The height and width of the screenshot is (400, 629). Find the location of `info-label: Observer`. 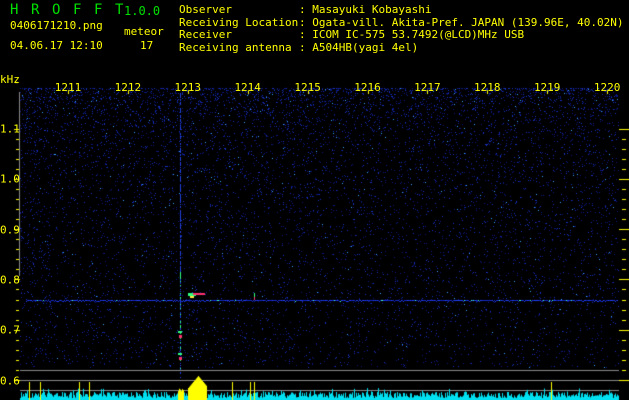

info-label: Observer is located at coordinates (205, 9).